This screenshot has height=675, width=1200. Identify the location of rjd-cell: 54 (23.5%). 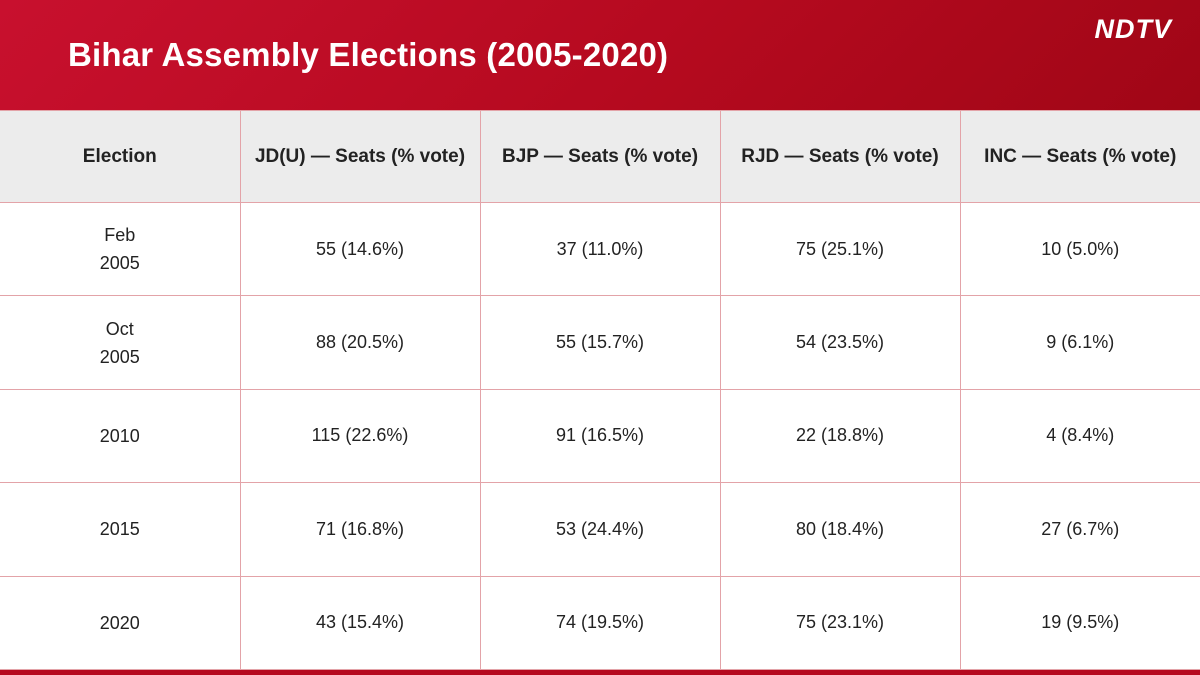
(840, 342).